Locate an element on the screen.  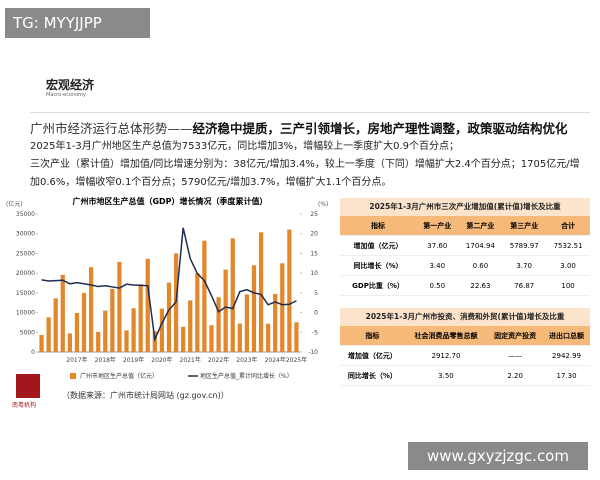
headline-lead: 广州市经济运行总体形势—— is located at coordinates (111, 128).